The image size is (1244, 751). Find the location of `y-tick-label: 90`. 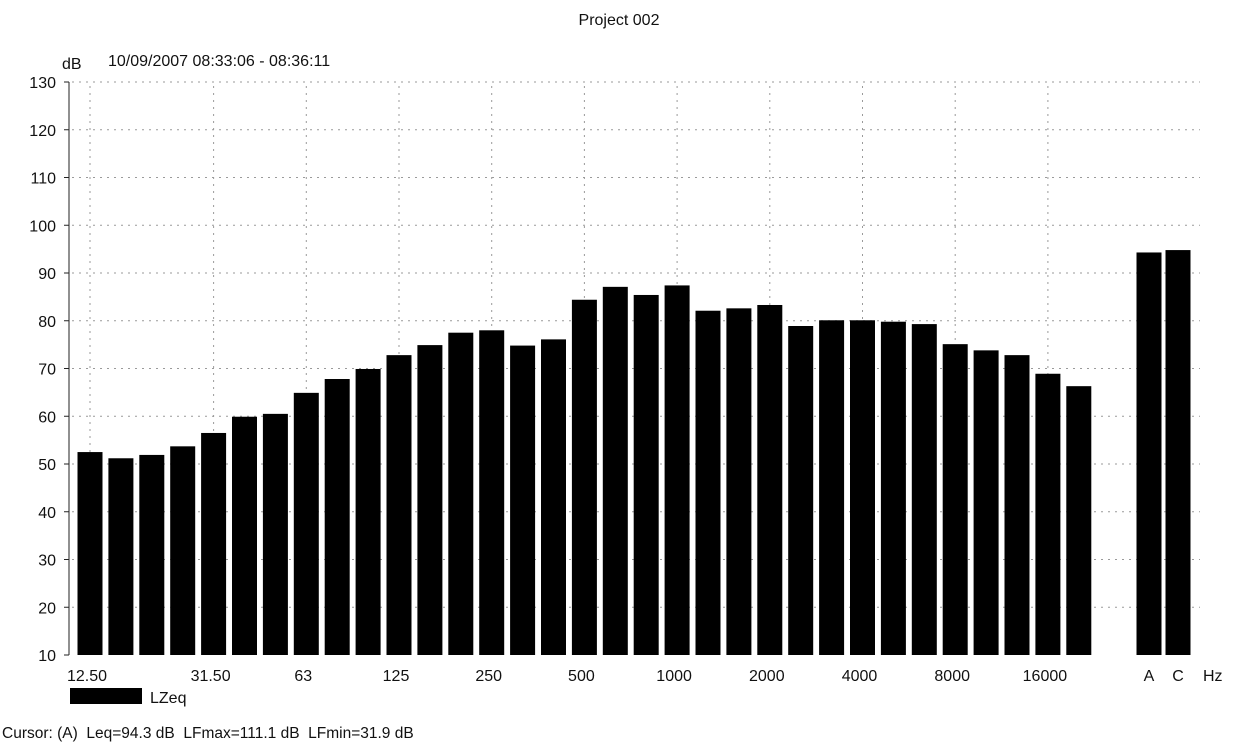

y-tick-label: 90 is located at coordinates (47, 274).